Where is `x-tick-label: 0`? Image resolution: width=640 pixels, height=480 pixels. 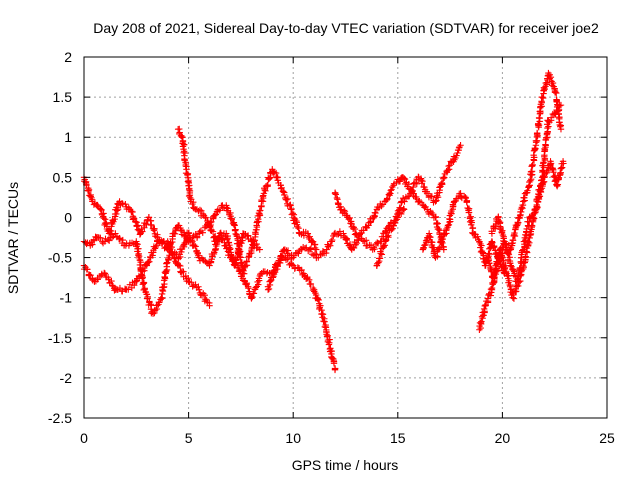
x-tick-label: 0 is located at coordinates (84, 438).